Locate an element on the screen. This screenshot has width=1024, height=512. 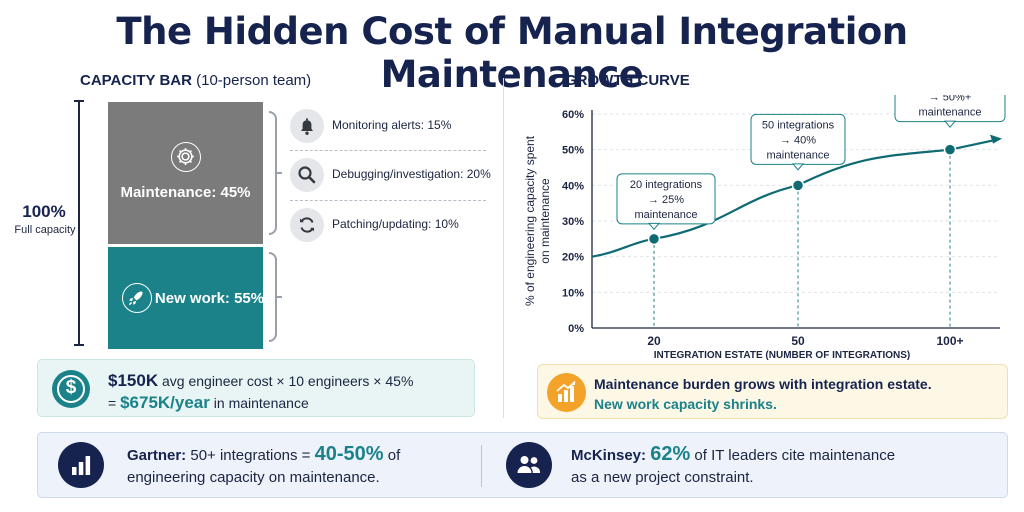
trend-chart-icon is located at coordinates (566, 392).